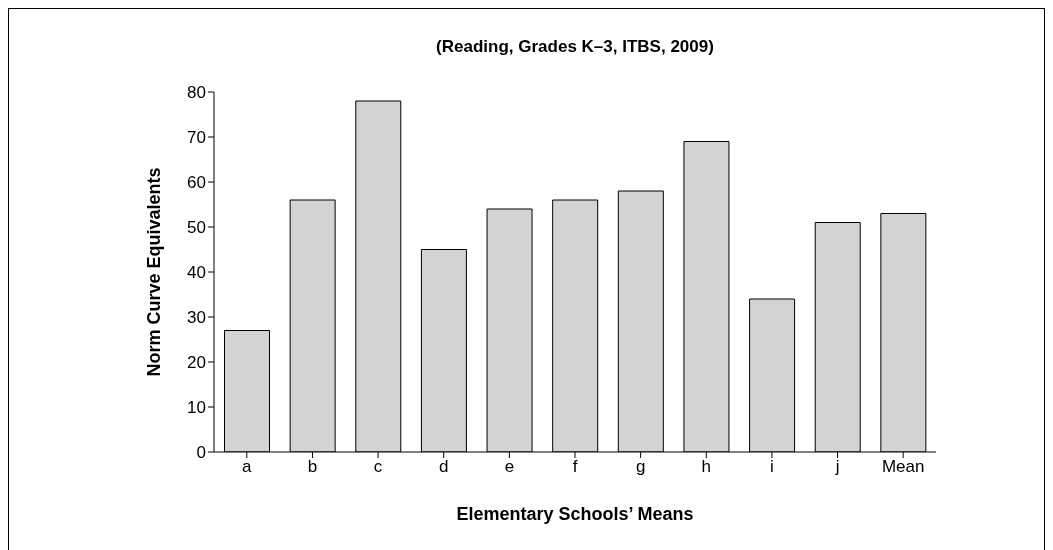 Image resolution: width=1053 pixels, height=550 pixels. What do you see at coordinates (706, 467) in the screenshot?
I see `x-tick-label: h` at bounding box center [706, 467].